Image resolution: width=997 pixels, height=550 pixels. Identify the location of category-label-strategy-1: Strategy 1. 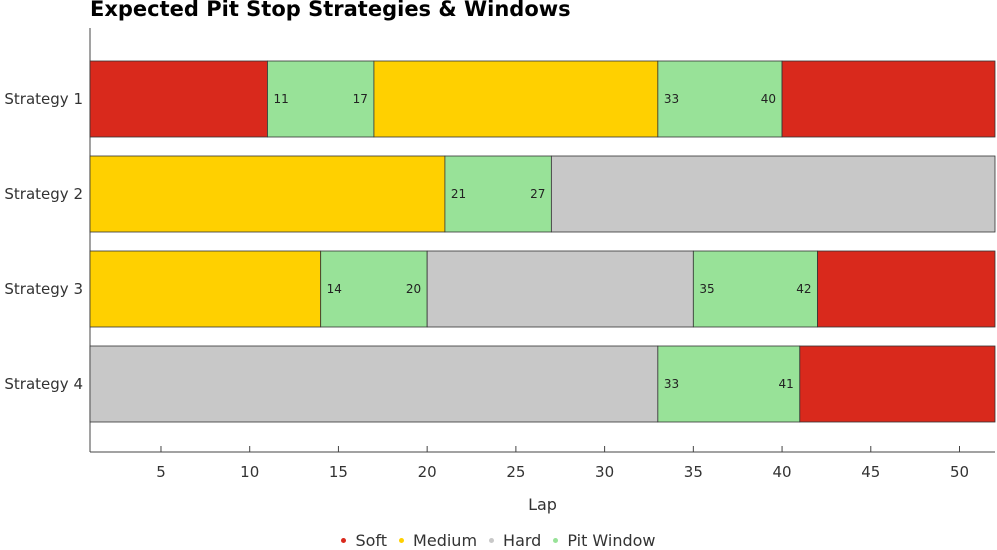
(43, 99).